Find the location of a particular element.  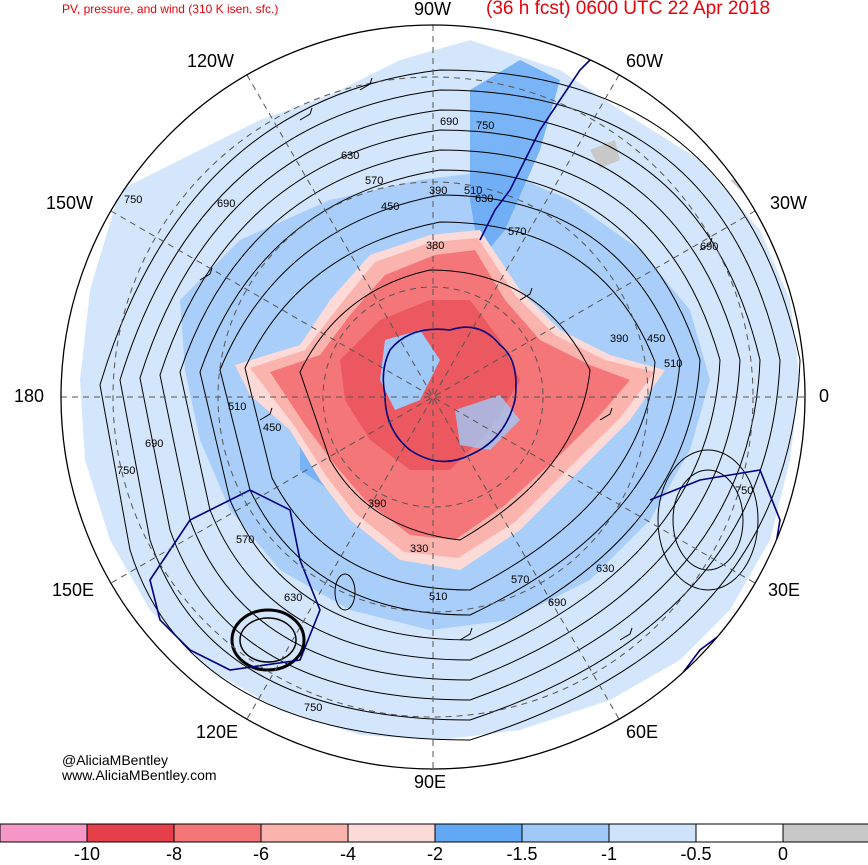

colorbar-tick-label: -2 is located at coordinates (435, 854).